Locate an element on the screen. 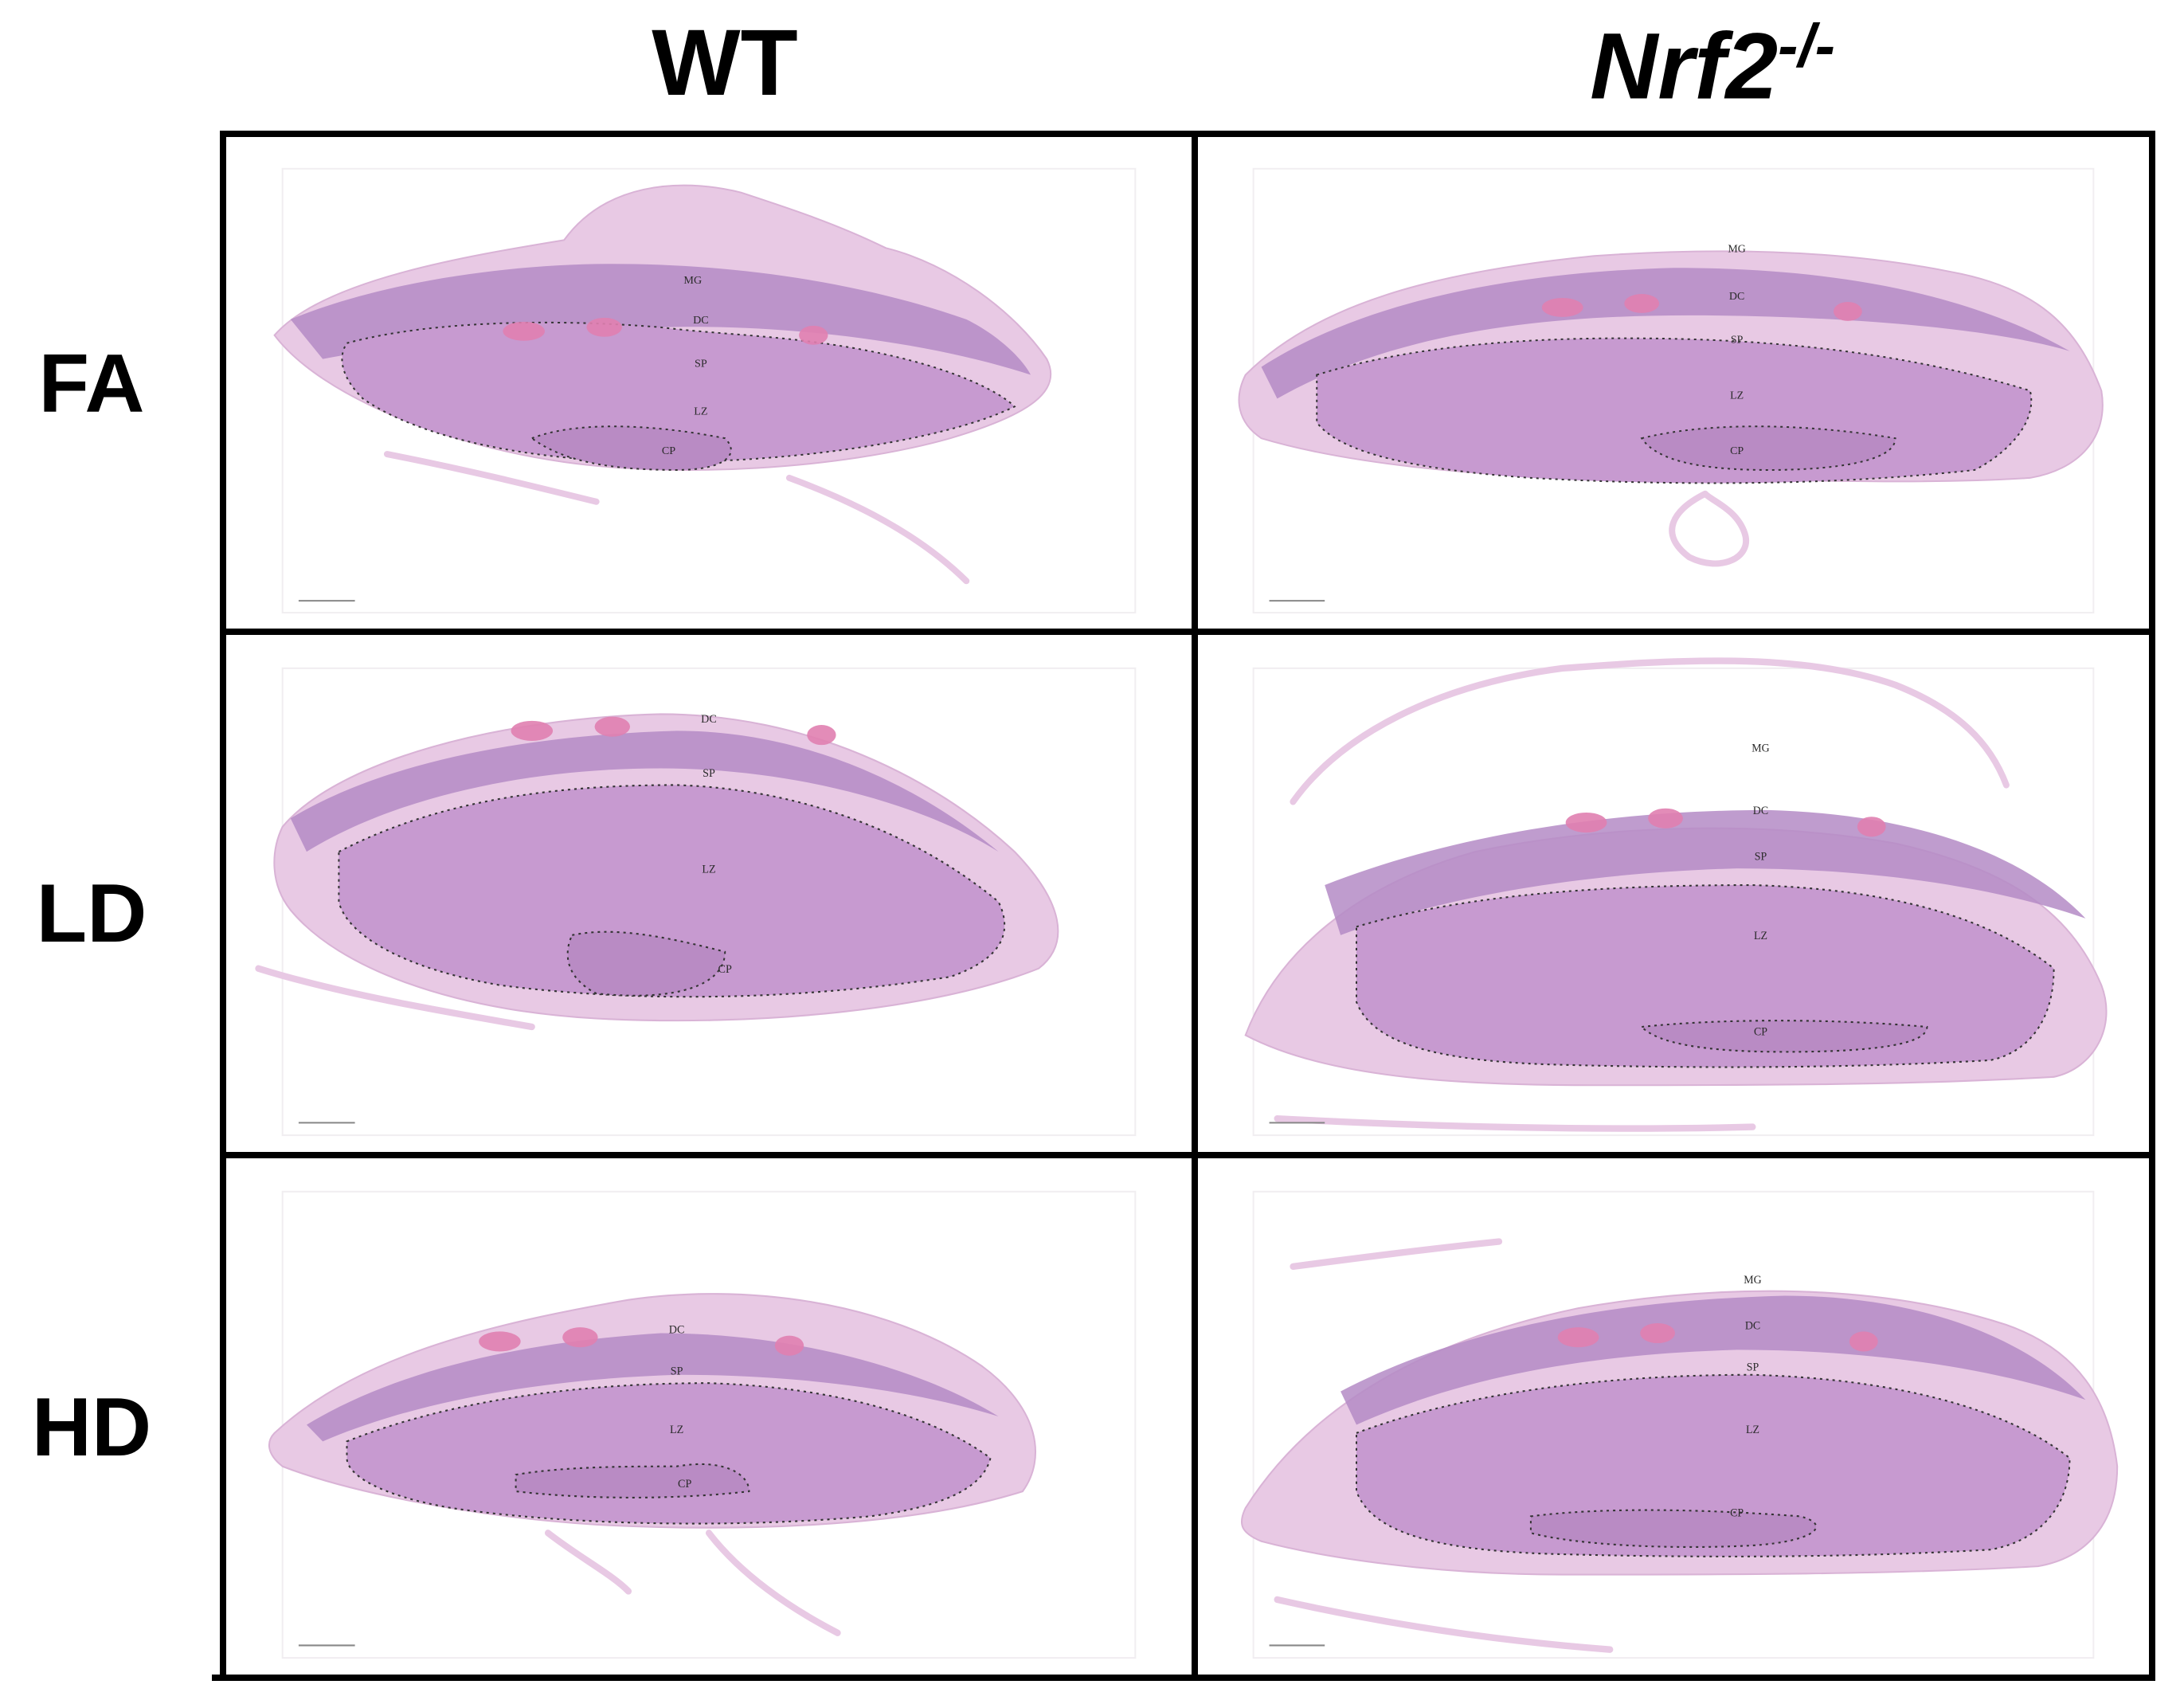 The width and height of the screenshot is (2184, 1704). panel-hd-nrf2: MG DC SP LZ CP is located at coordinates (1673, 1416).